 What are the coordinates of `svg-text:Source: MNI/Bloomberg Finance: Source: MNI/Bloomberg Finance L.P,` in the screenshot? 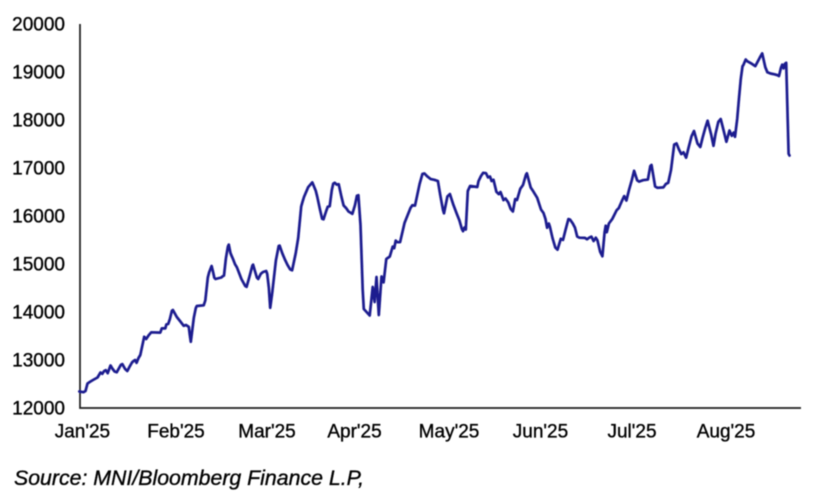 It's located at (189, 478).